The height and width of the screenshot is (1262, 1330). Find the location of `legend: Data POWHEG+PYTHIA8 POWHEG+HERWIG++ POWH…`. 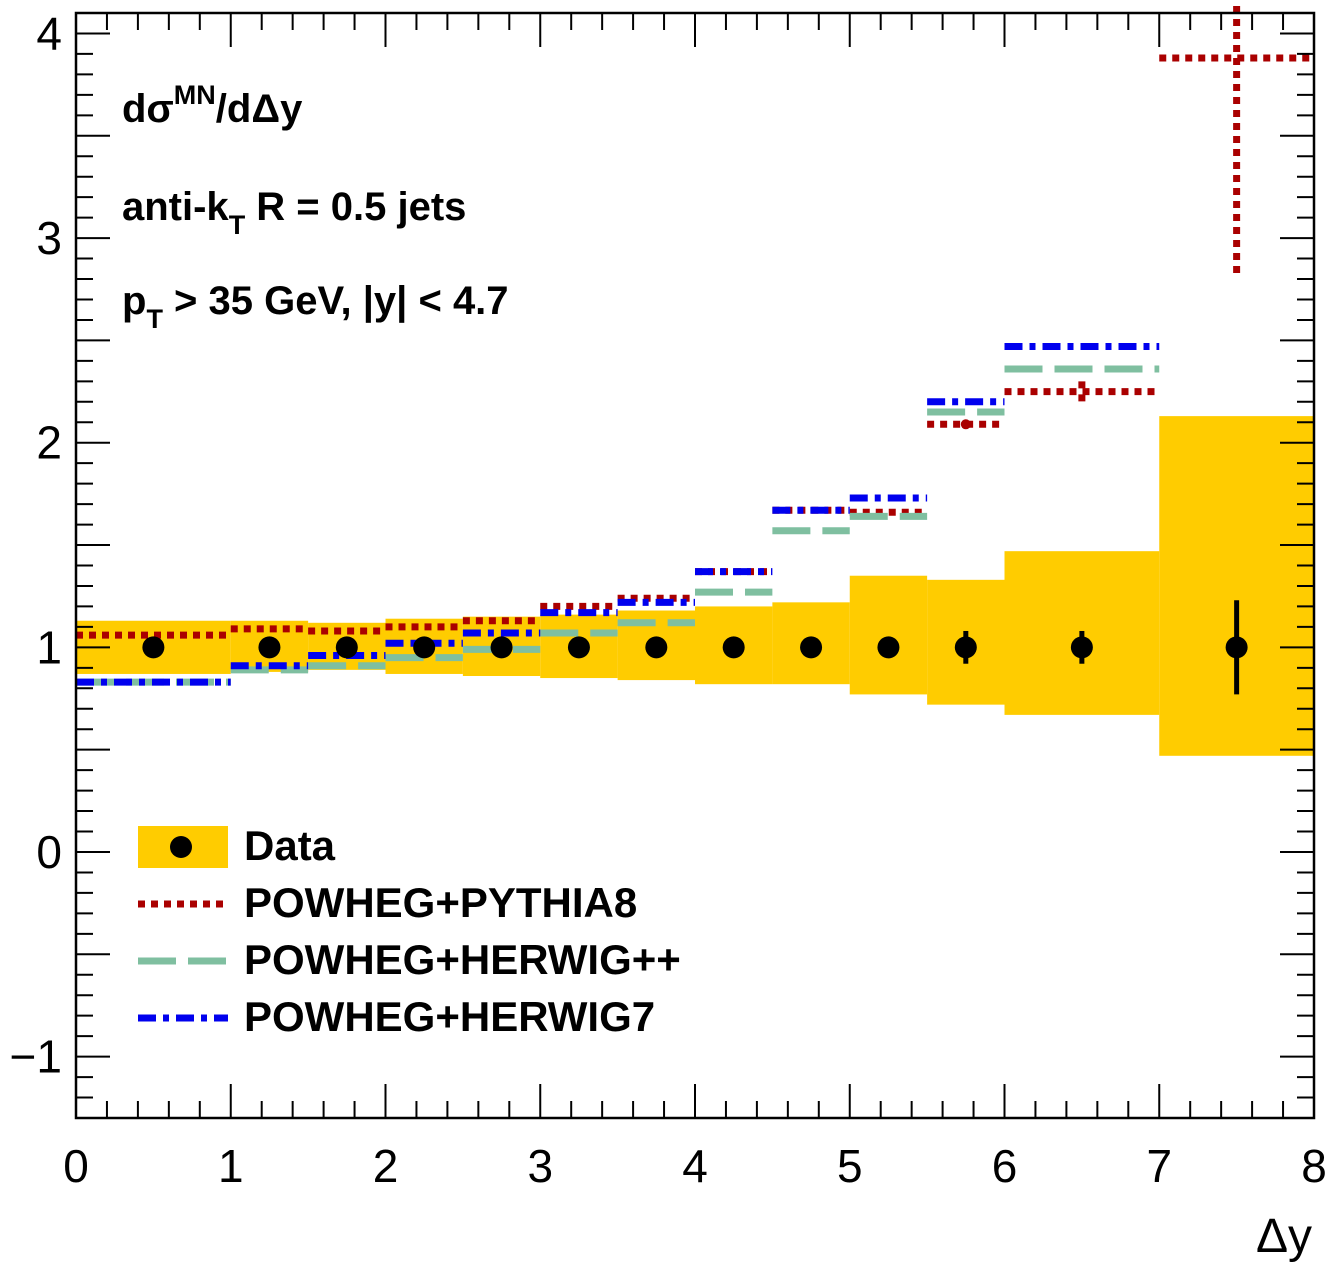

legend: Data POWHEG+PYTHIA8 POWHEG+HERWIG++ POWH… is located at coordinates (409, 931).